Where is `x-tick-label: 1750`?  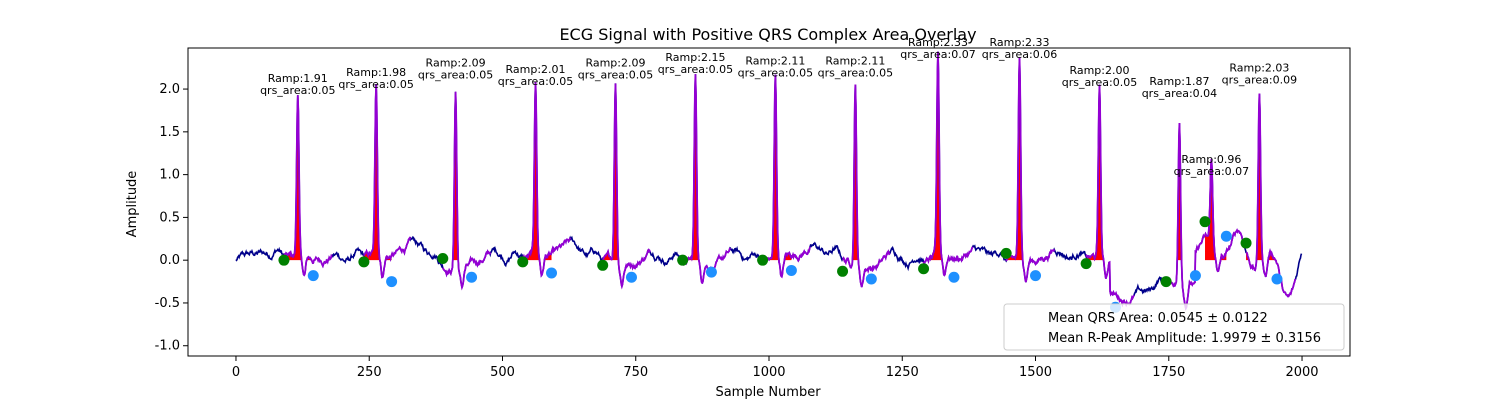 x-tick-label: 1750 is located at coordinates (1168, 372).